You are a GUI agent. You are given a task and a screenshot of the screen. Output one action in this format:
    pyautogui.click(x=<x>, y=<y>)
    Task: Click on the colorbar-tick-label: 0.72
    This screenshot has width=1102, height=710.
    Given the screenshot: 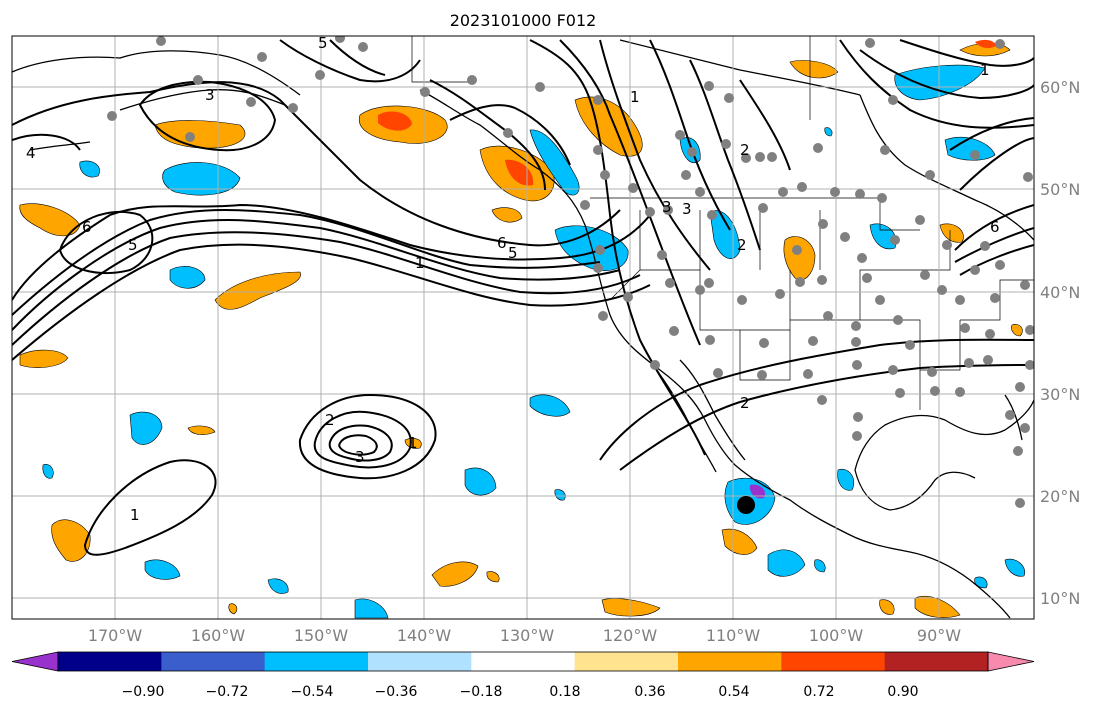 What is the action you would take?
    pyautogui.click(x=818, y=692)
    